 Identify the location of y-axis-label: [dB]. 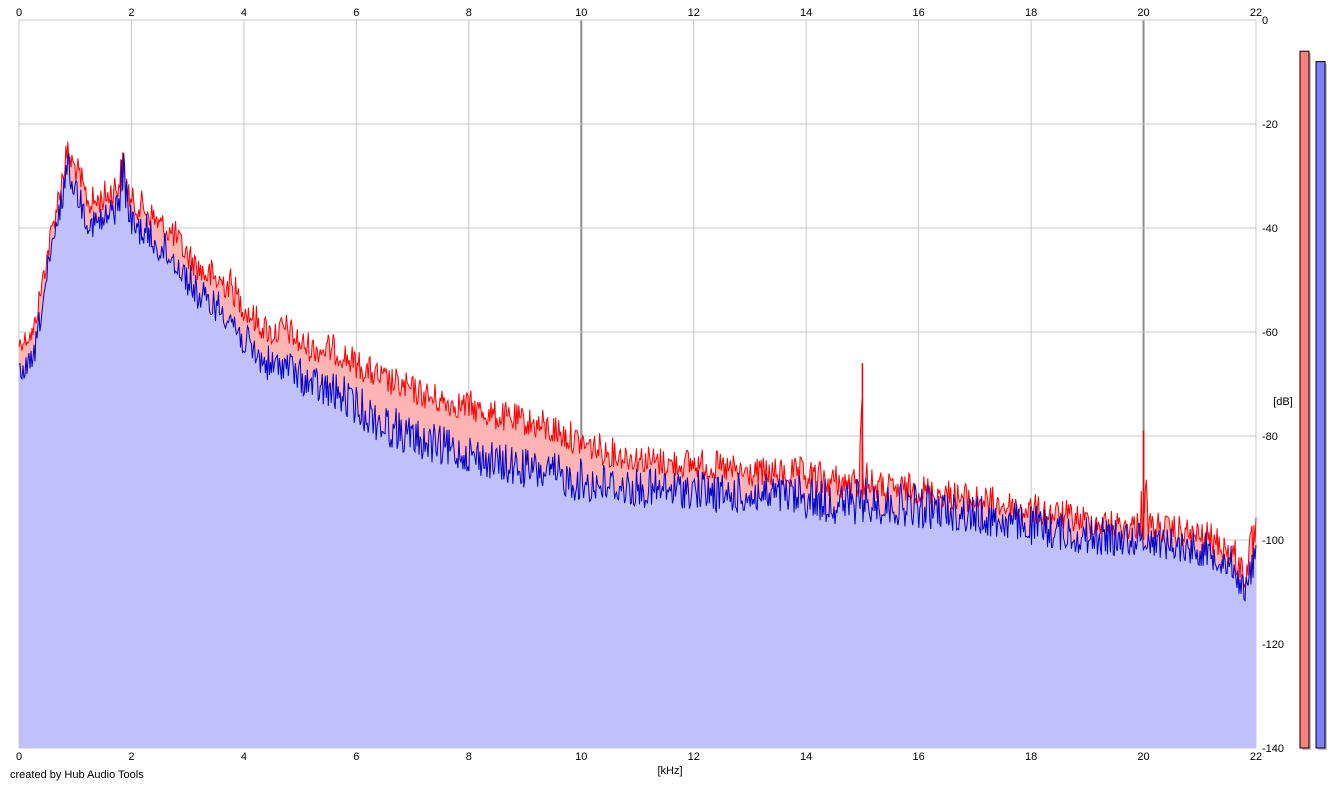
(1283, 402).